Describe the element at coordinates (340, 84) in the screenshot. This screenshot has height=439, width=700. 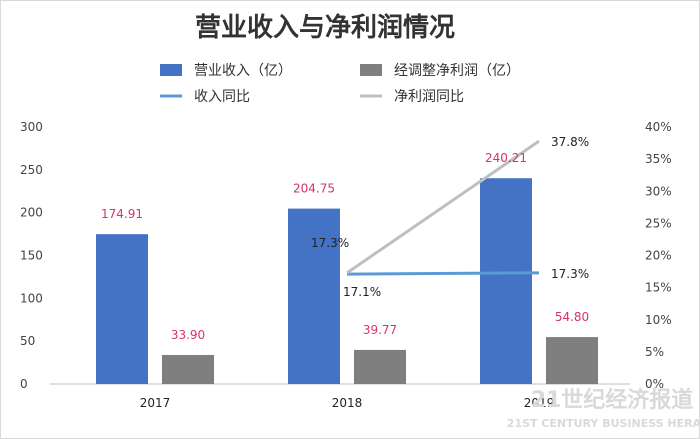
I see `legend: 营业收入（亿） 经调整净利润（亿） 收入同比 净利润同比` at that location.